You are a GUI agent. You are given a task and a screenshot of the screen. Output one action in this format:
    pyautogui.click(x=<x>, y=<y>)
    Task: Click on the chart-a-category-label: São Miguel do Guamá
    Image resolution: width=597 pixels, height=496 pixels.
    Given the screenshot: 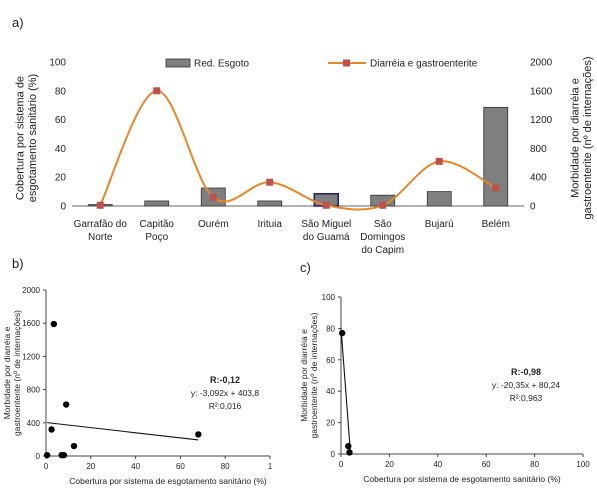 What is the action you would take?
    pyautogui.click(x=326, y=231)
    